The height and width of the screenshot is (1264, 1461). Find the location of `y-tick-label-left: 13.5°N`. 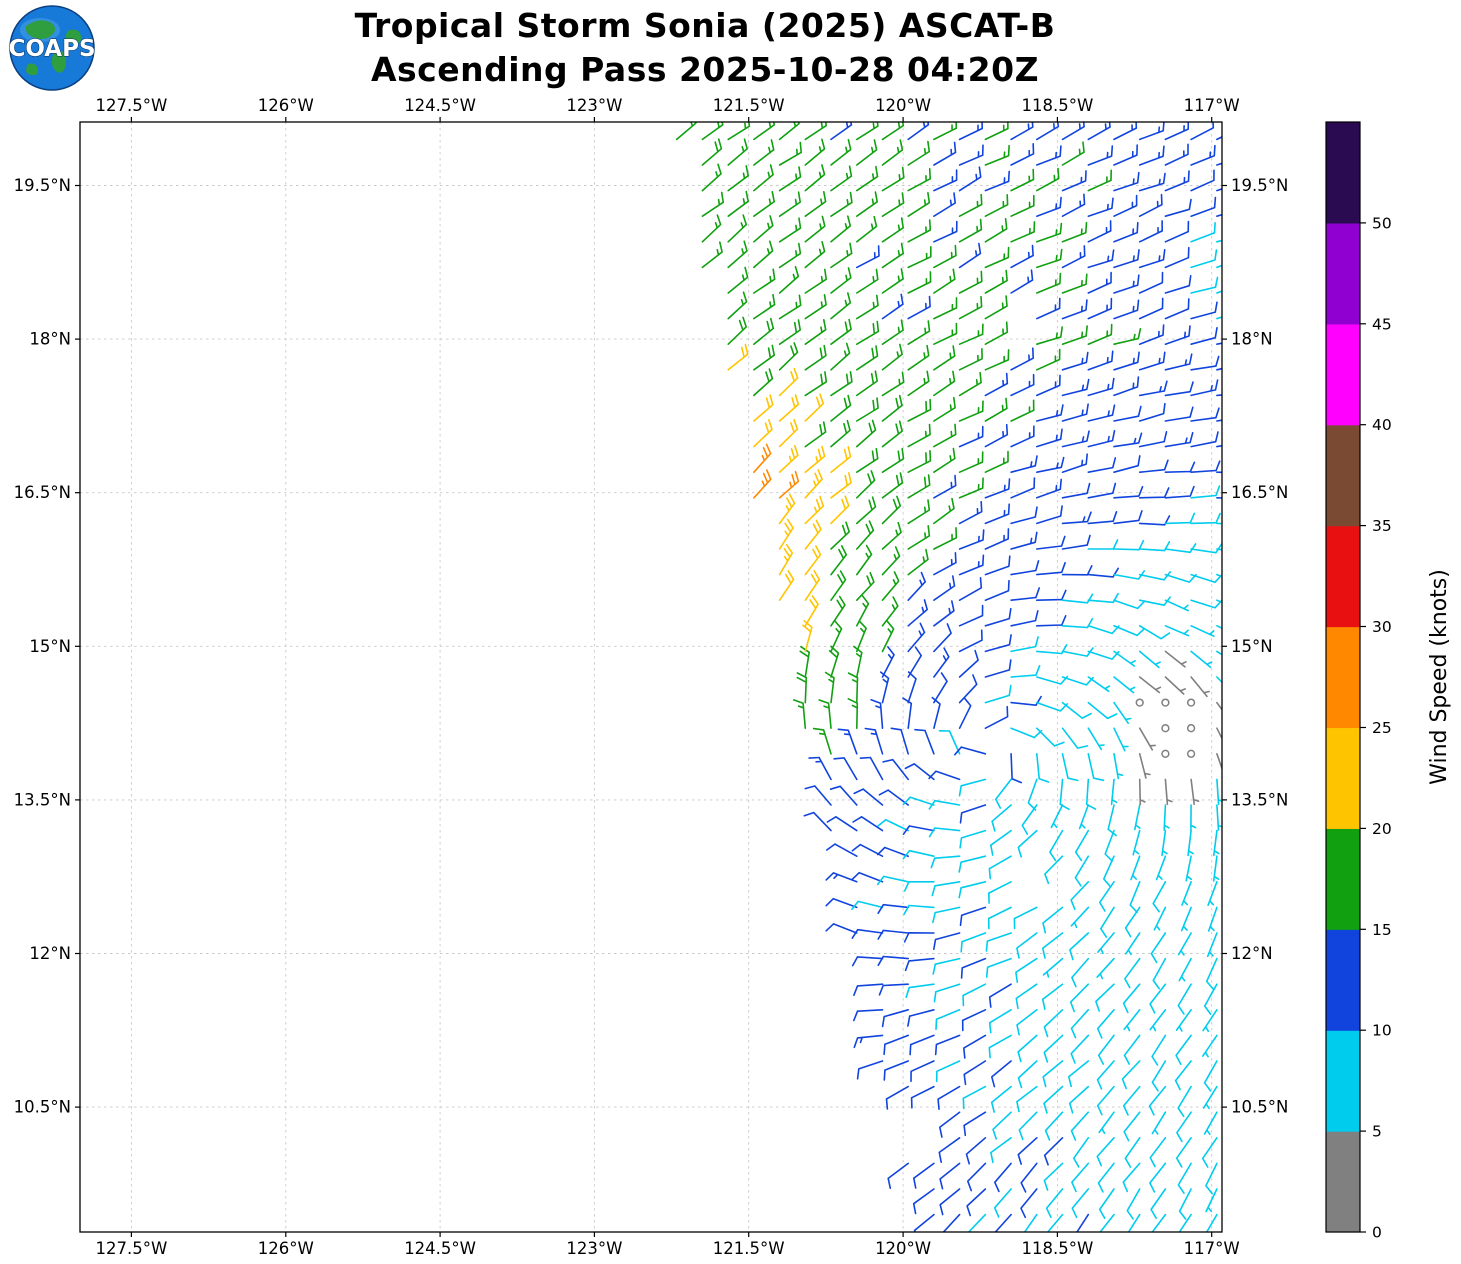

y-tick-label-left: 13.5°N is located at coordinates (42, 799).